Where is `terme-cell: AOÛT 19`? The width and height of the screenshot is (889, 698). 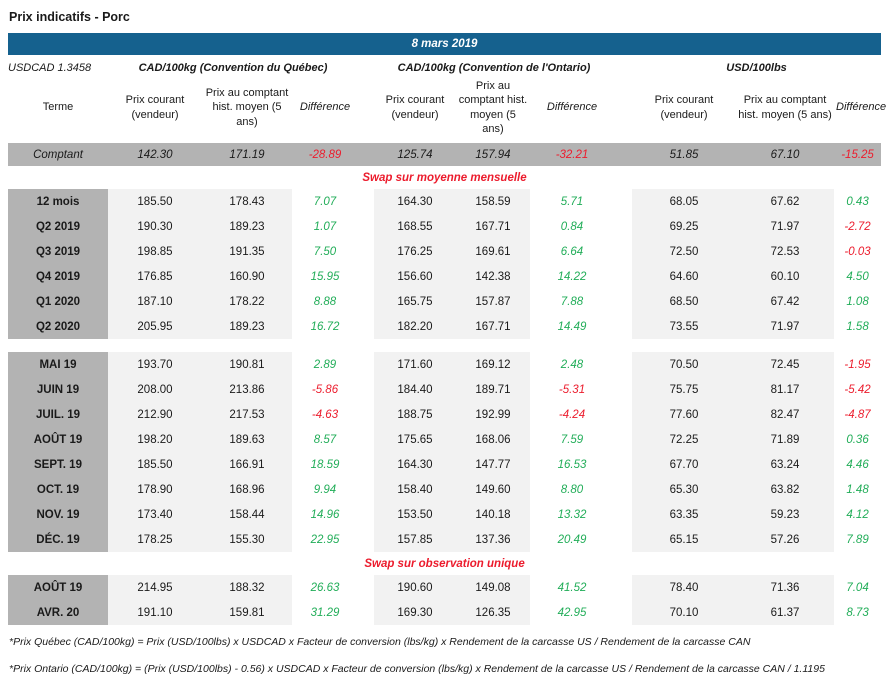
terme-cell: AOÛT 19 is located at coordinates (58, 588).